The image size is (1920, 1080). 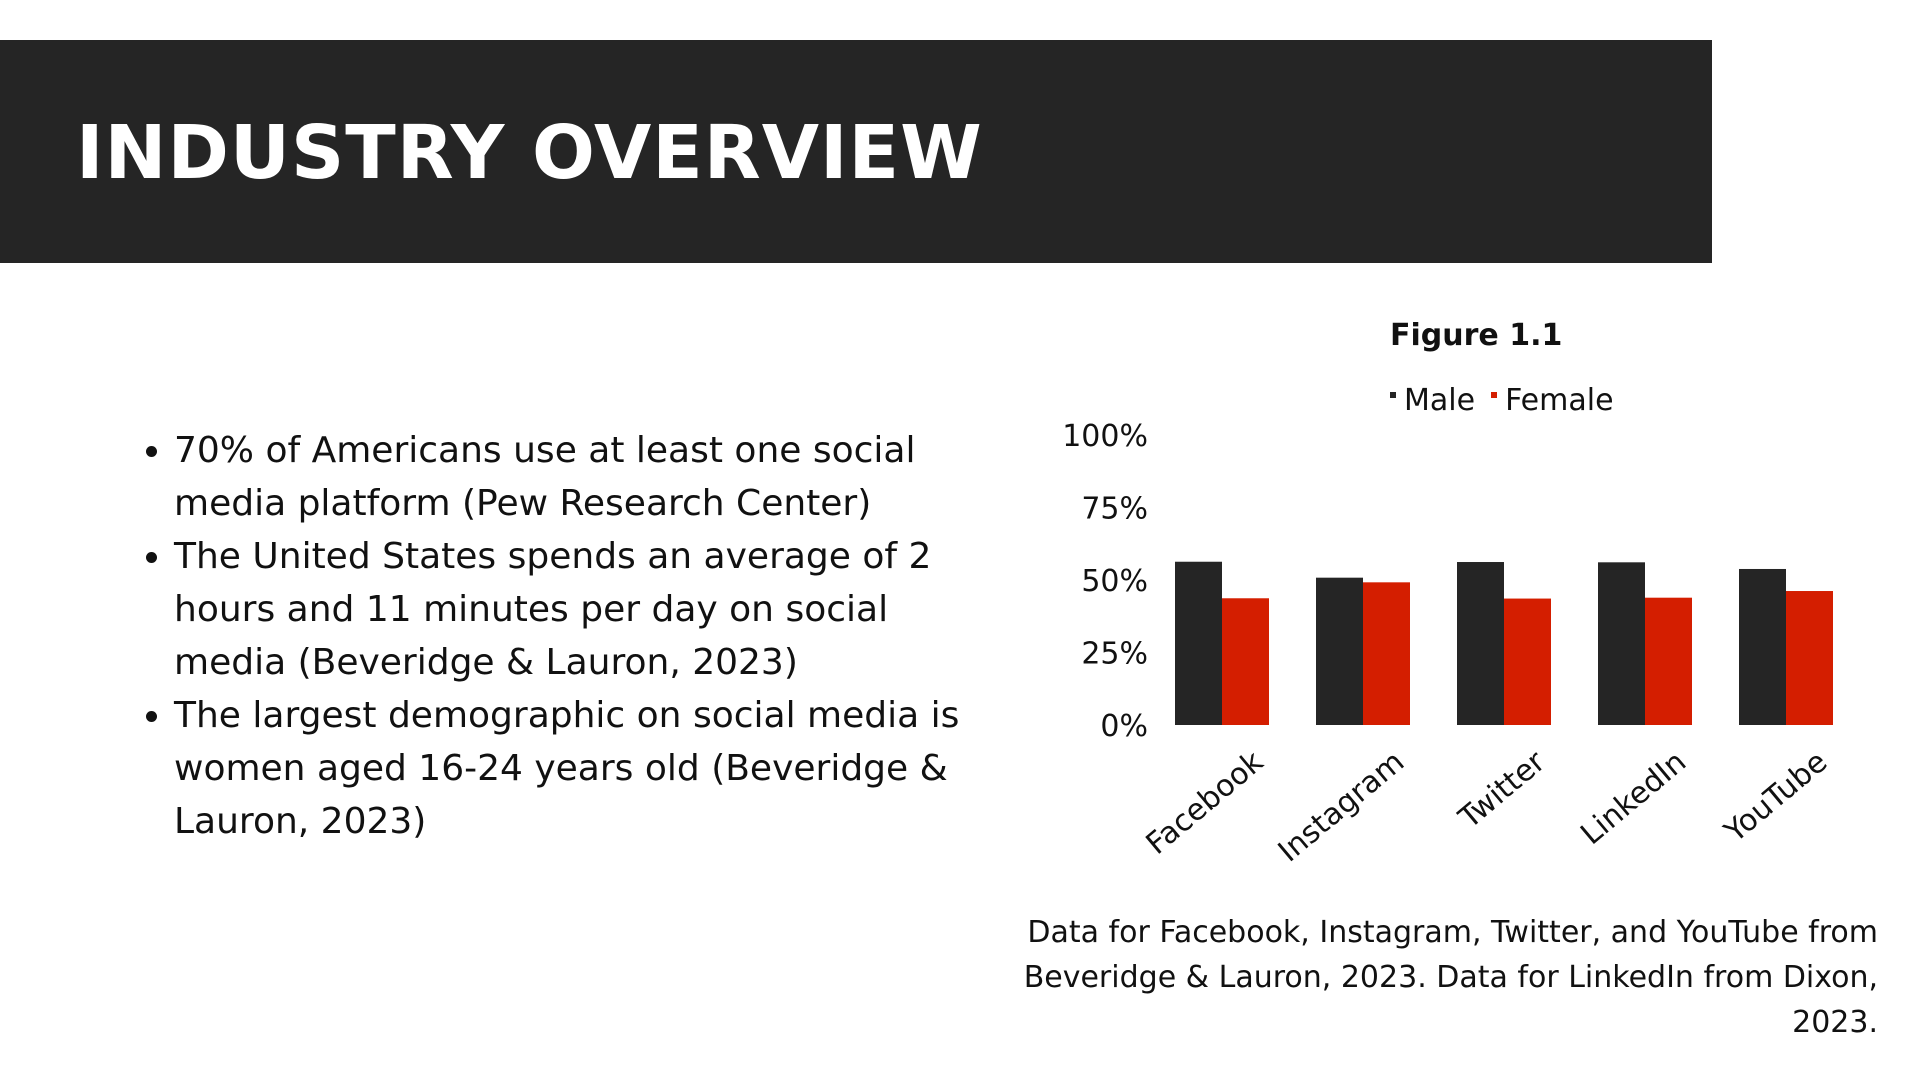 I want to click on figure-title: Figure 1.1, so click(x=1476, y=335).